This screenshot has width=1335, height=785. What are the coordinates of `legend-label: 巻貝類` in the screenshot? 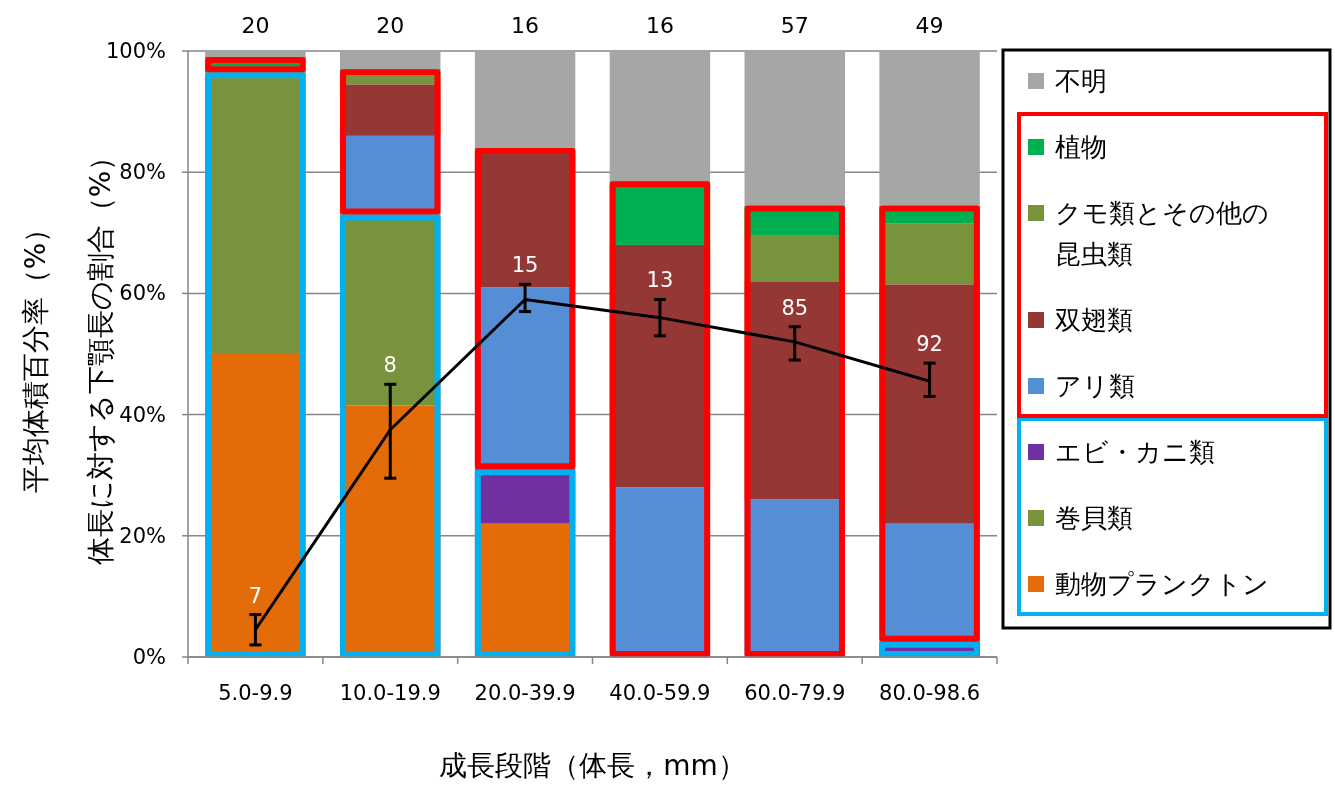 It's located at (1094, 518).